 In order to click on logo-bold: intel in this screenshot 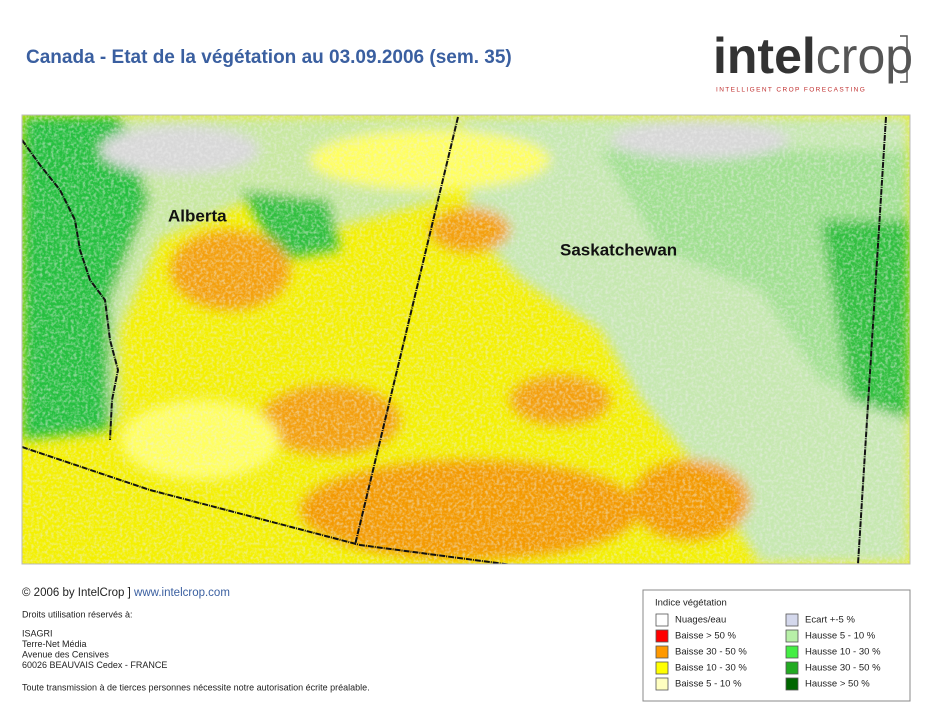, I will do `click(764, 56)`.